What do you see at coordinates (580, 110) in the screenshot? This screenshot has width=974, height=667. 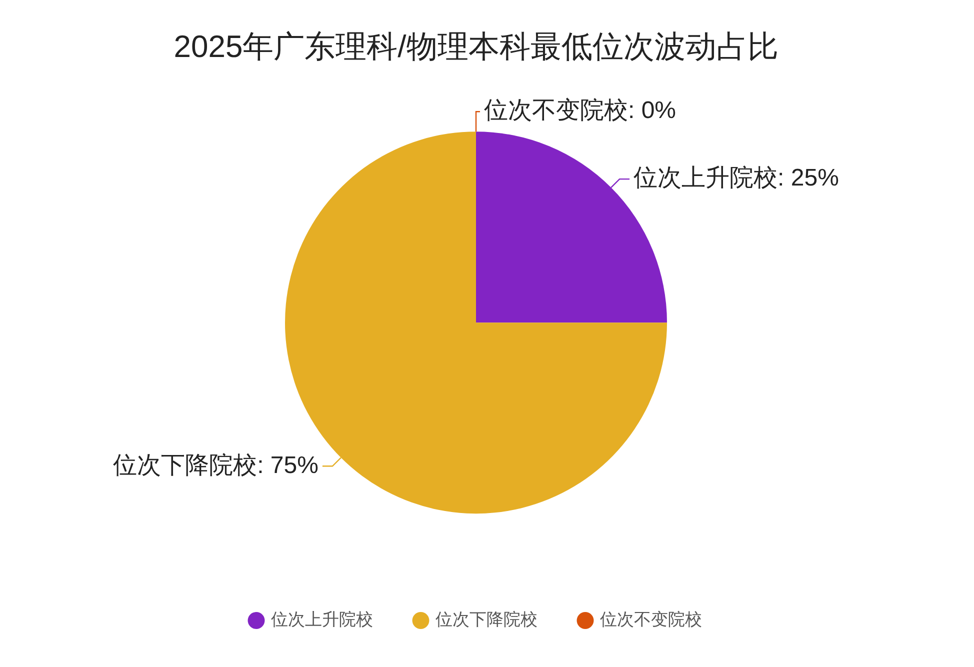 I see `text: 位次不变院校: 0%` at bounding box center [580, 110].